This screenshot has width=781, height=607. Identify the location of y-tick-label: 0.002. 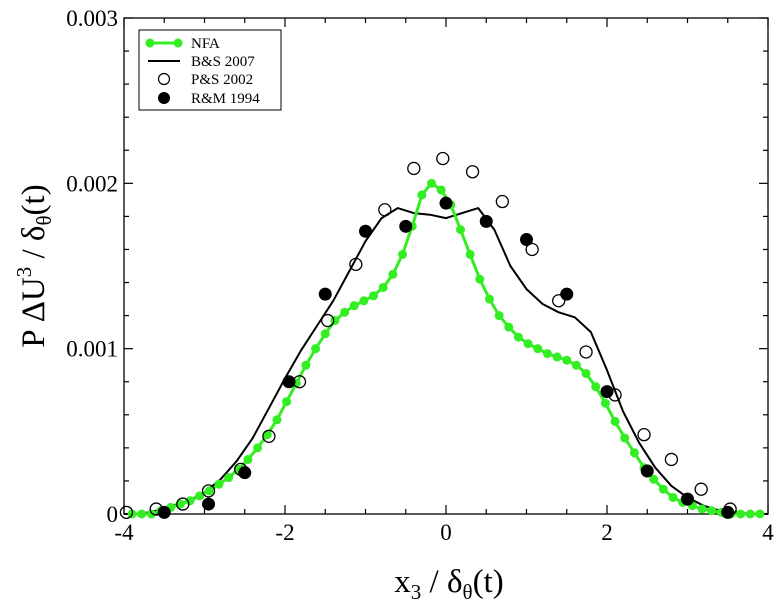
(92, 183).